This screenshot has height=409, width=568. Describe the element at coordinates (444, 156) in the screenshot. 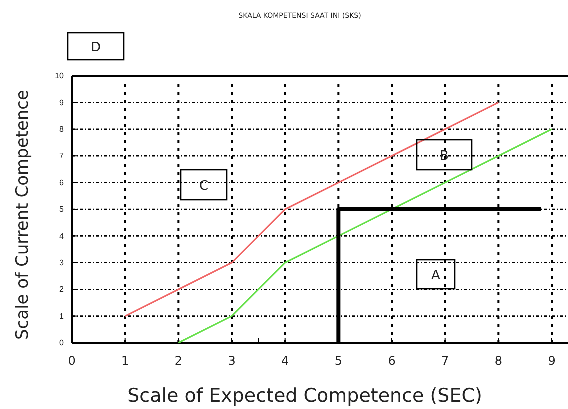

I see `annotation: B` at that location.